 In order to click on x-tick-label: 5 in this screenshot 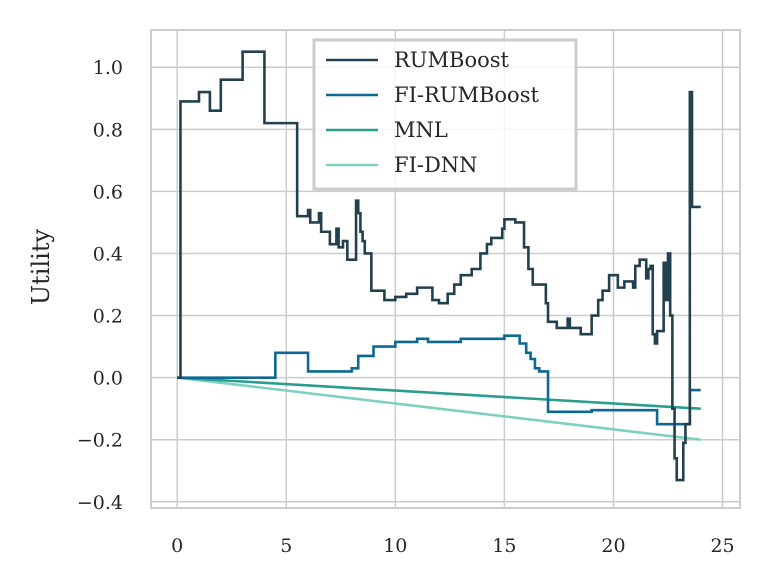, I will do `click(286, 546)`.